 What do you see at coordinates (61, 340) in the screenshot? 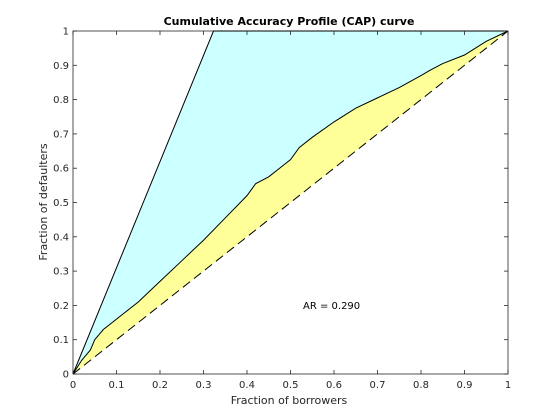
I see `y-tick-label: 0.1` at bounding box center [61, 340].